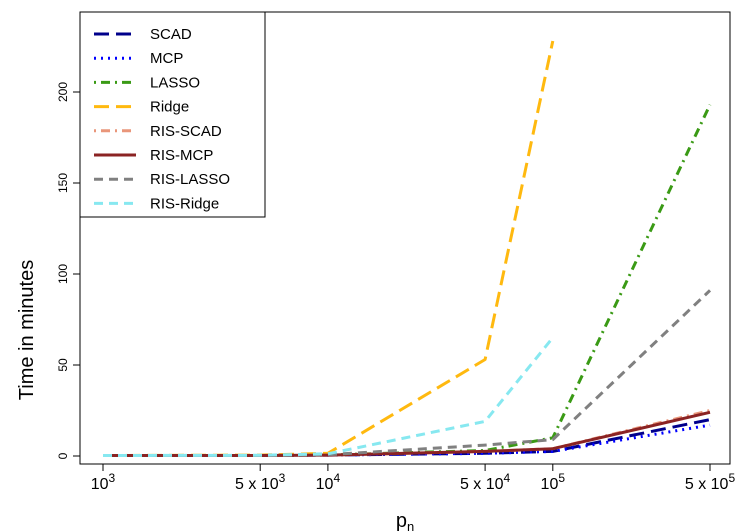 The width and height of the screenshot is (746, 532). Describe the element at coordinates (184, 203) in the screenshot. I see `legend-label-ris-ridge: RIS-Ridge` at that location.